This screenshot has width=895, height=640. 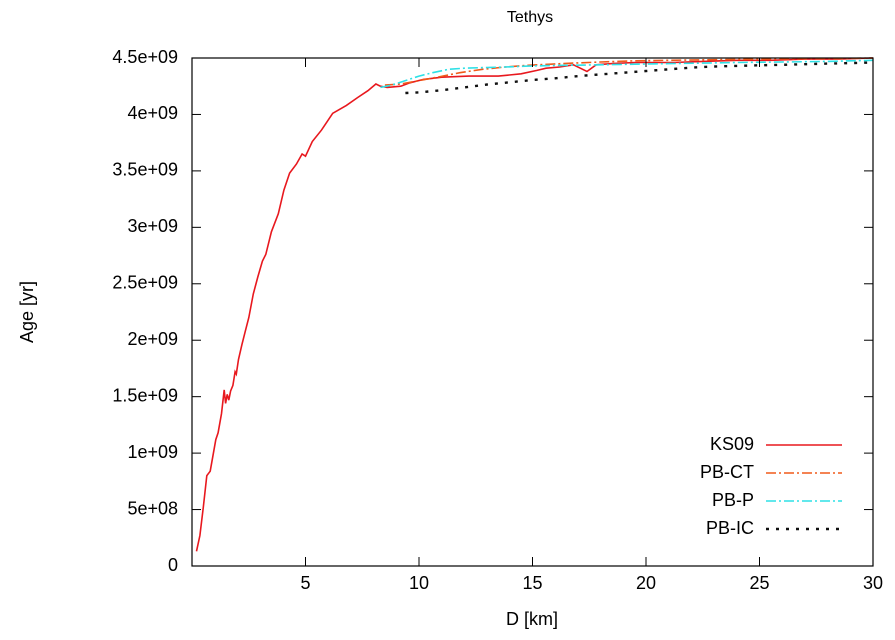 What do you see at coordinates (873, 583) in the screenshot?
I see `x-tick-label: 30` at bounding box center [873, 583].